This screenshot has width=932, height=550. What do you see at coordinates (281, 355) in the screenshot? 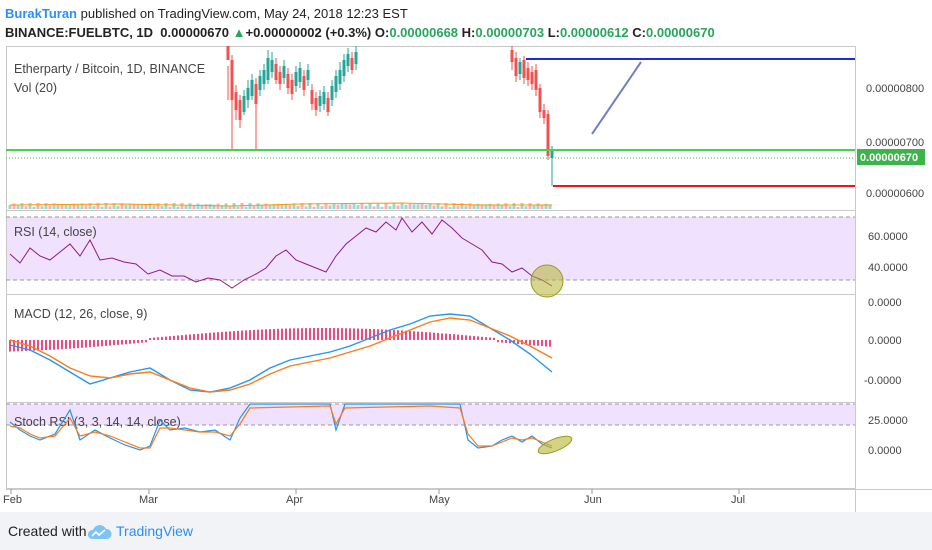
I see `signal-line` at bounding box center [281, 355].